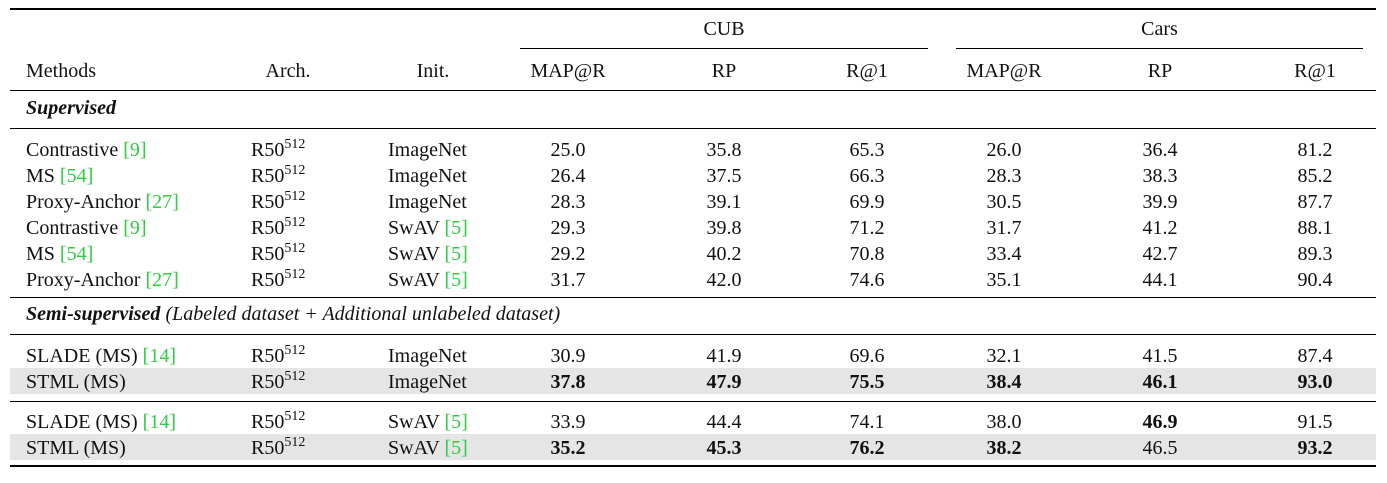 The height and width of the screenshot is (483, 1387). What do you see at coordinates (1160, 382) in the screenshot?
I see `metric-value: 46.1` at bounding box center [1160, 382].